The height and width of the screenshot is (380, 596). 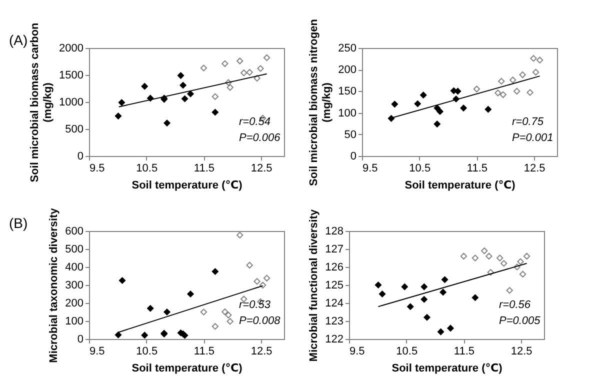 I want to click on annotation: r=0.75, so click(x=528, y=122).